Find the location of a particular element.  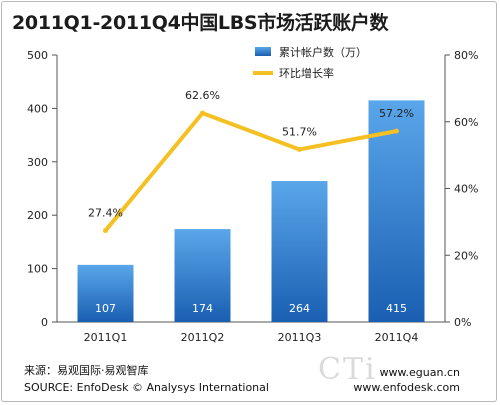

bar-2011Q2 is located at coordinates (202, 275).